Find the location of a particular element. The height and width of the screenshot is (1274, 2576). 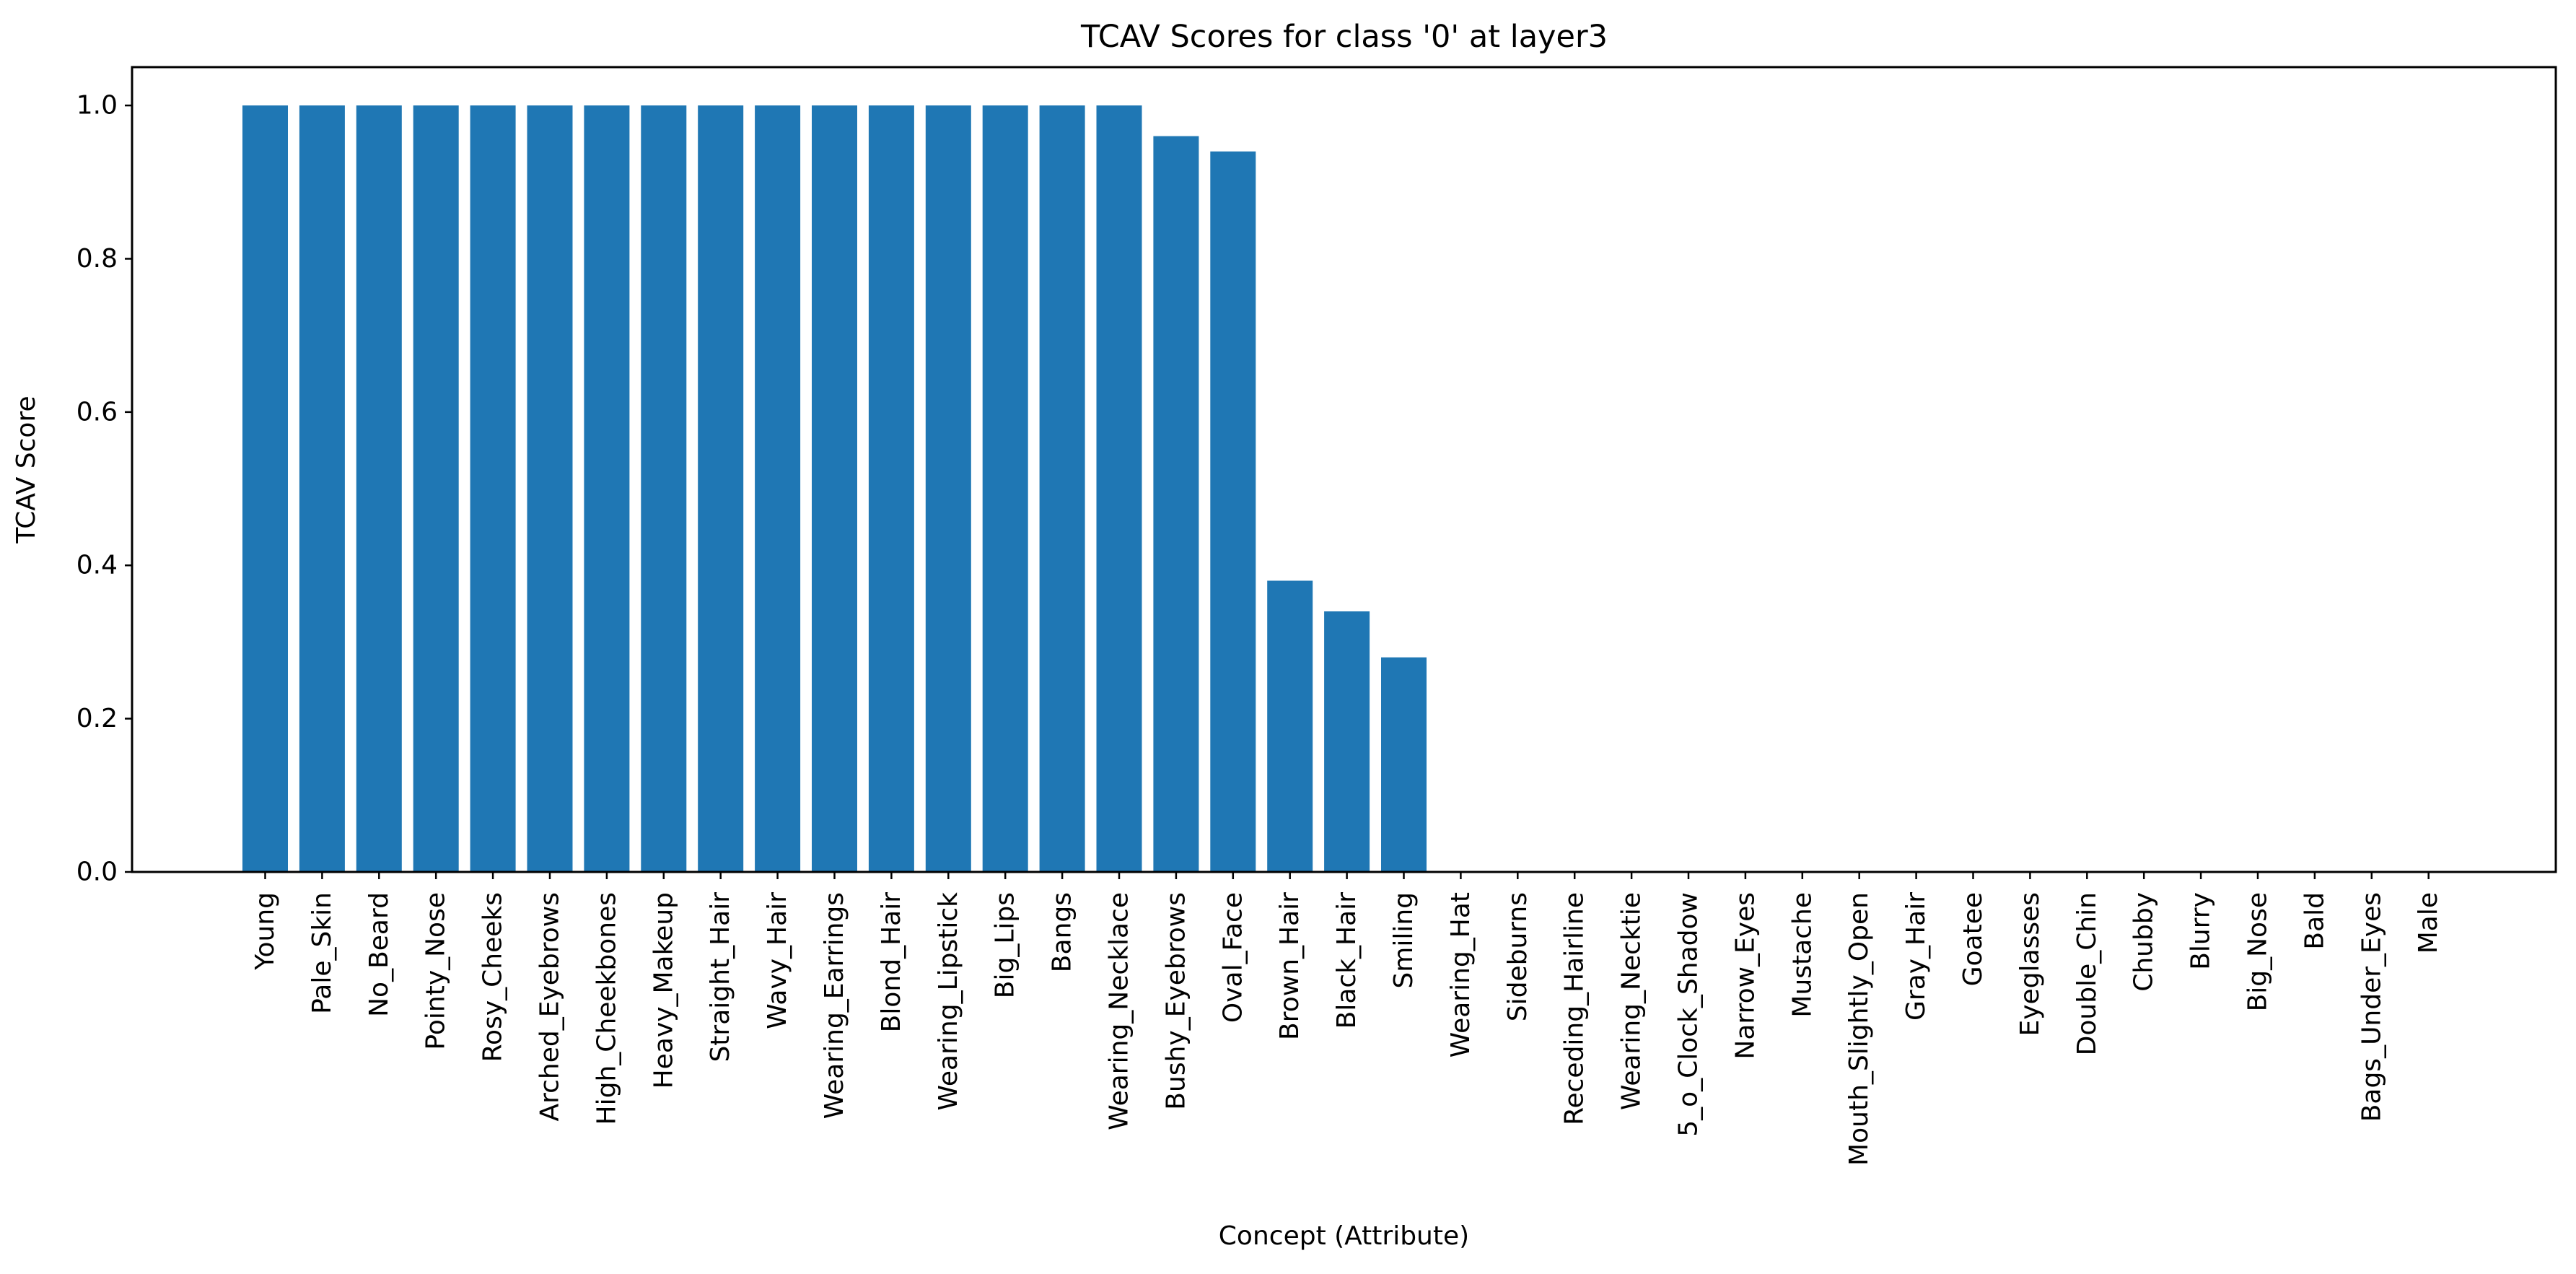

x-tick-label: Sideburns is located at coordinates (1518, 956).